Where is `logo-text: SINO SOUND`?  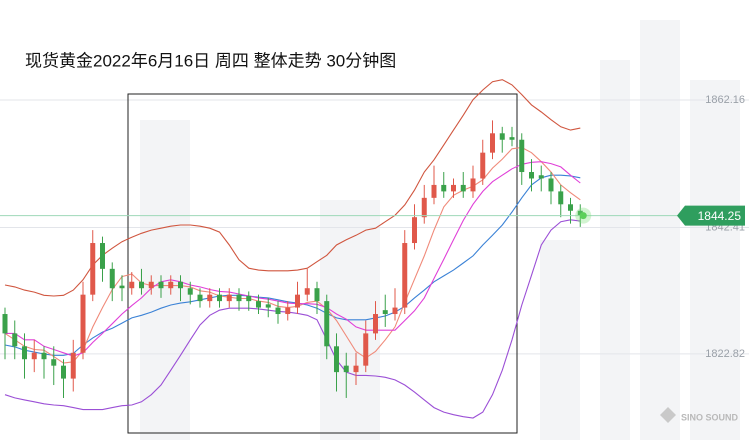
logo-text: SINO SOUND is located at coordinates (710, 417).